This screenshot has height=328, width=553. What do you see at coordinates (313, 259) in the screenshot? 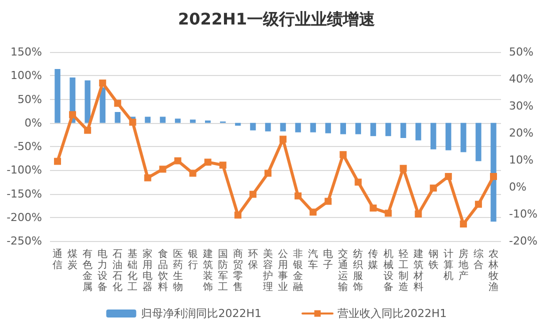
I see `x-tick-label: 汽车` at bounding box center [313, 259].